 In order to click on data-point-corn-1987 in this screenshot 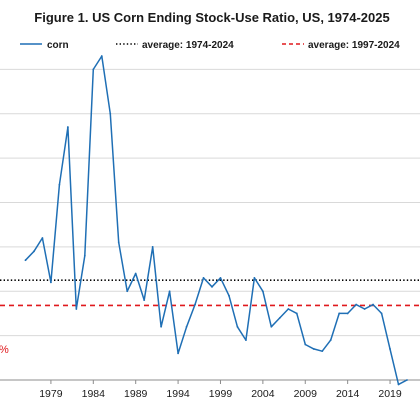, I will do `click(118, 242)`.